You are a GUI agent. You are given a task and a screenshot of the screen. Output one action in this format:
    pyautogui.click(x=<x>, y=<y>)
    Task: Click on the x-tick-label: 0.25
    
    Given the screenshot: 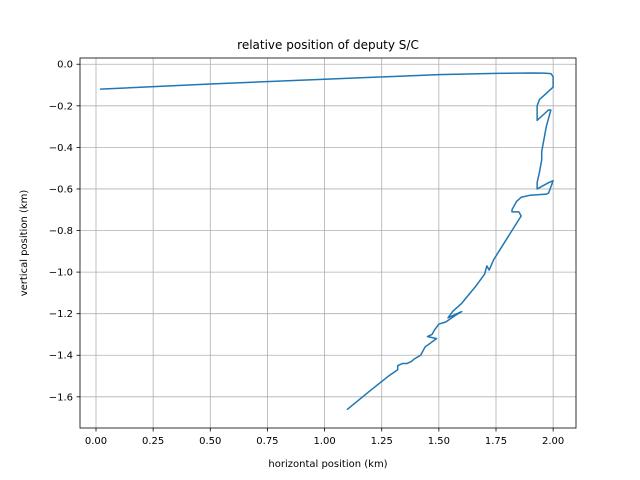 What is the action you would take?
    pyautogui.click(x=153, y=441)
    